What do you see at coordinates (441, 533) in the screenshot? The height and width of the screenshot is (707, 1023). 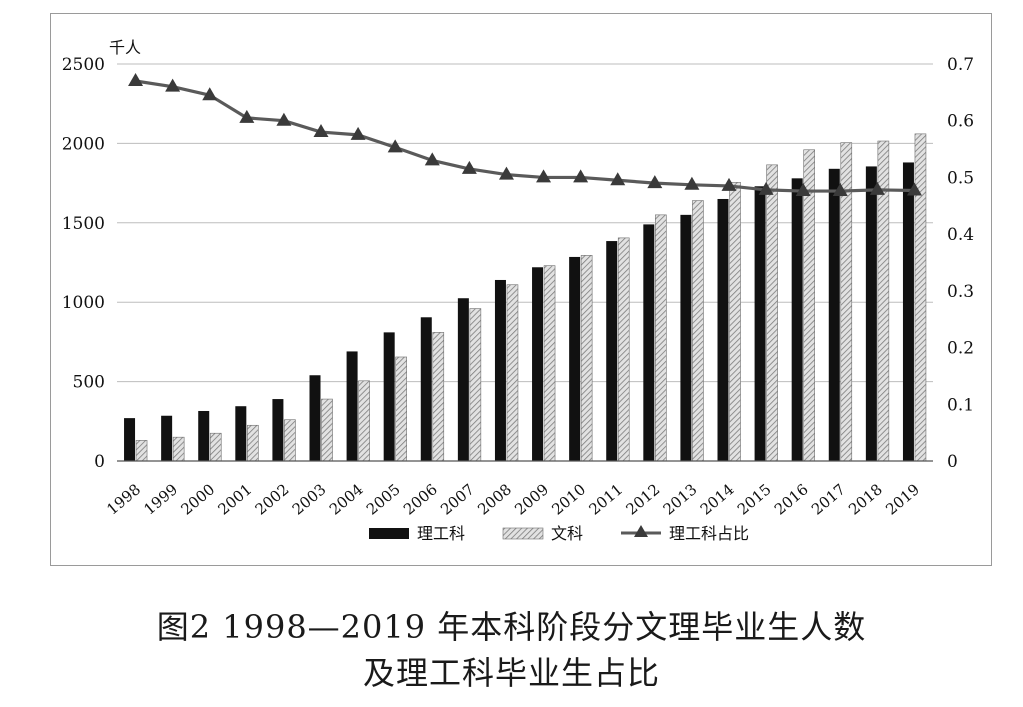 I see `legend-label-stem: 理工科` at bounding box center [441, 533].